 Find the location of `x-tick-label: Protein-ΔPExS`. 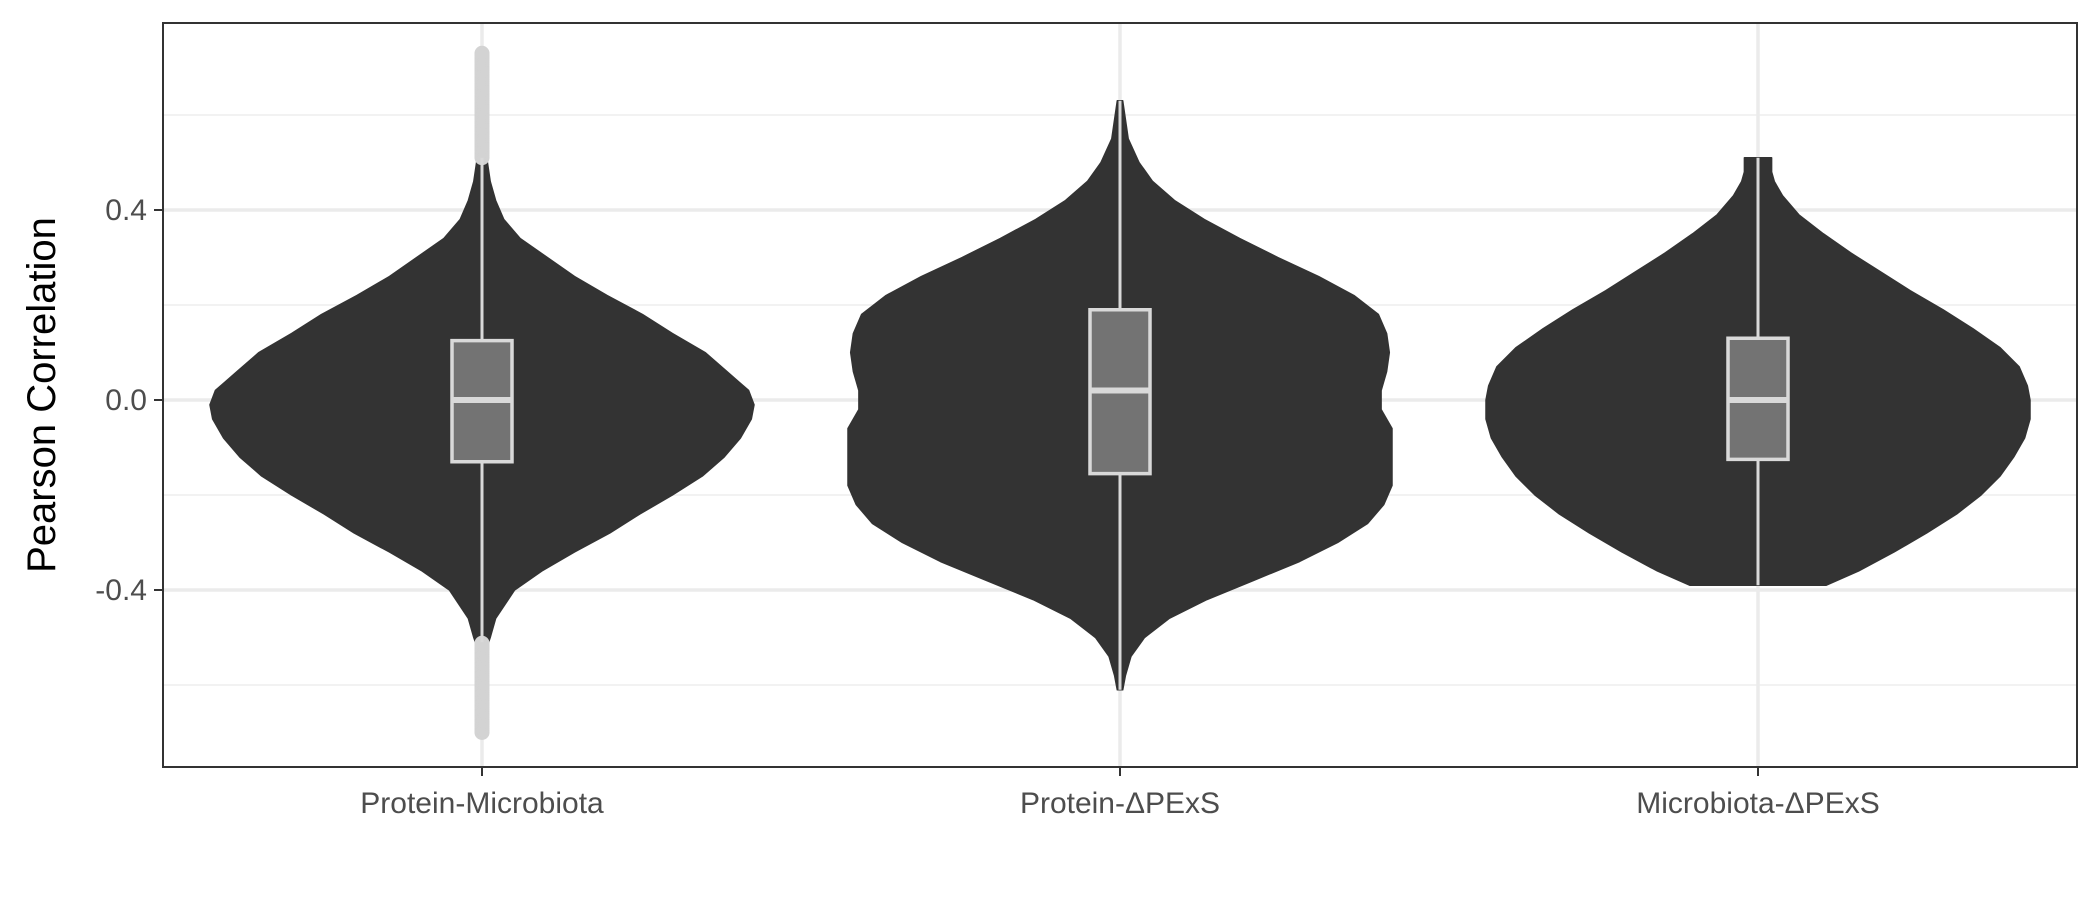

x-tick-label: Protein-ΔPExS is located at coordinates (1120, 803).